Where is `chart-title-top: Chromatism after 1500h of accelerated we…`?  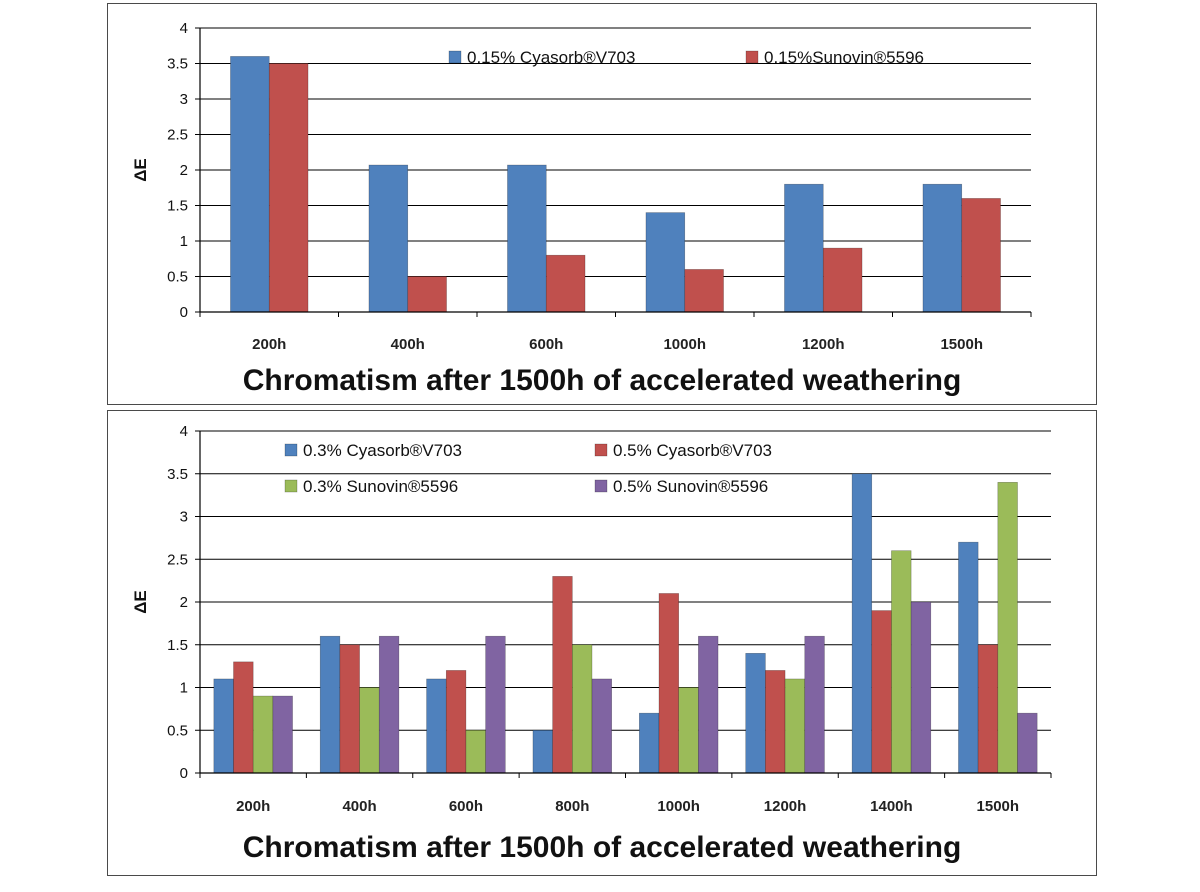 chart-title-top: Chromatism after 1500h of accelerated we… is located at coordinates (602, 380).